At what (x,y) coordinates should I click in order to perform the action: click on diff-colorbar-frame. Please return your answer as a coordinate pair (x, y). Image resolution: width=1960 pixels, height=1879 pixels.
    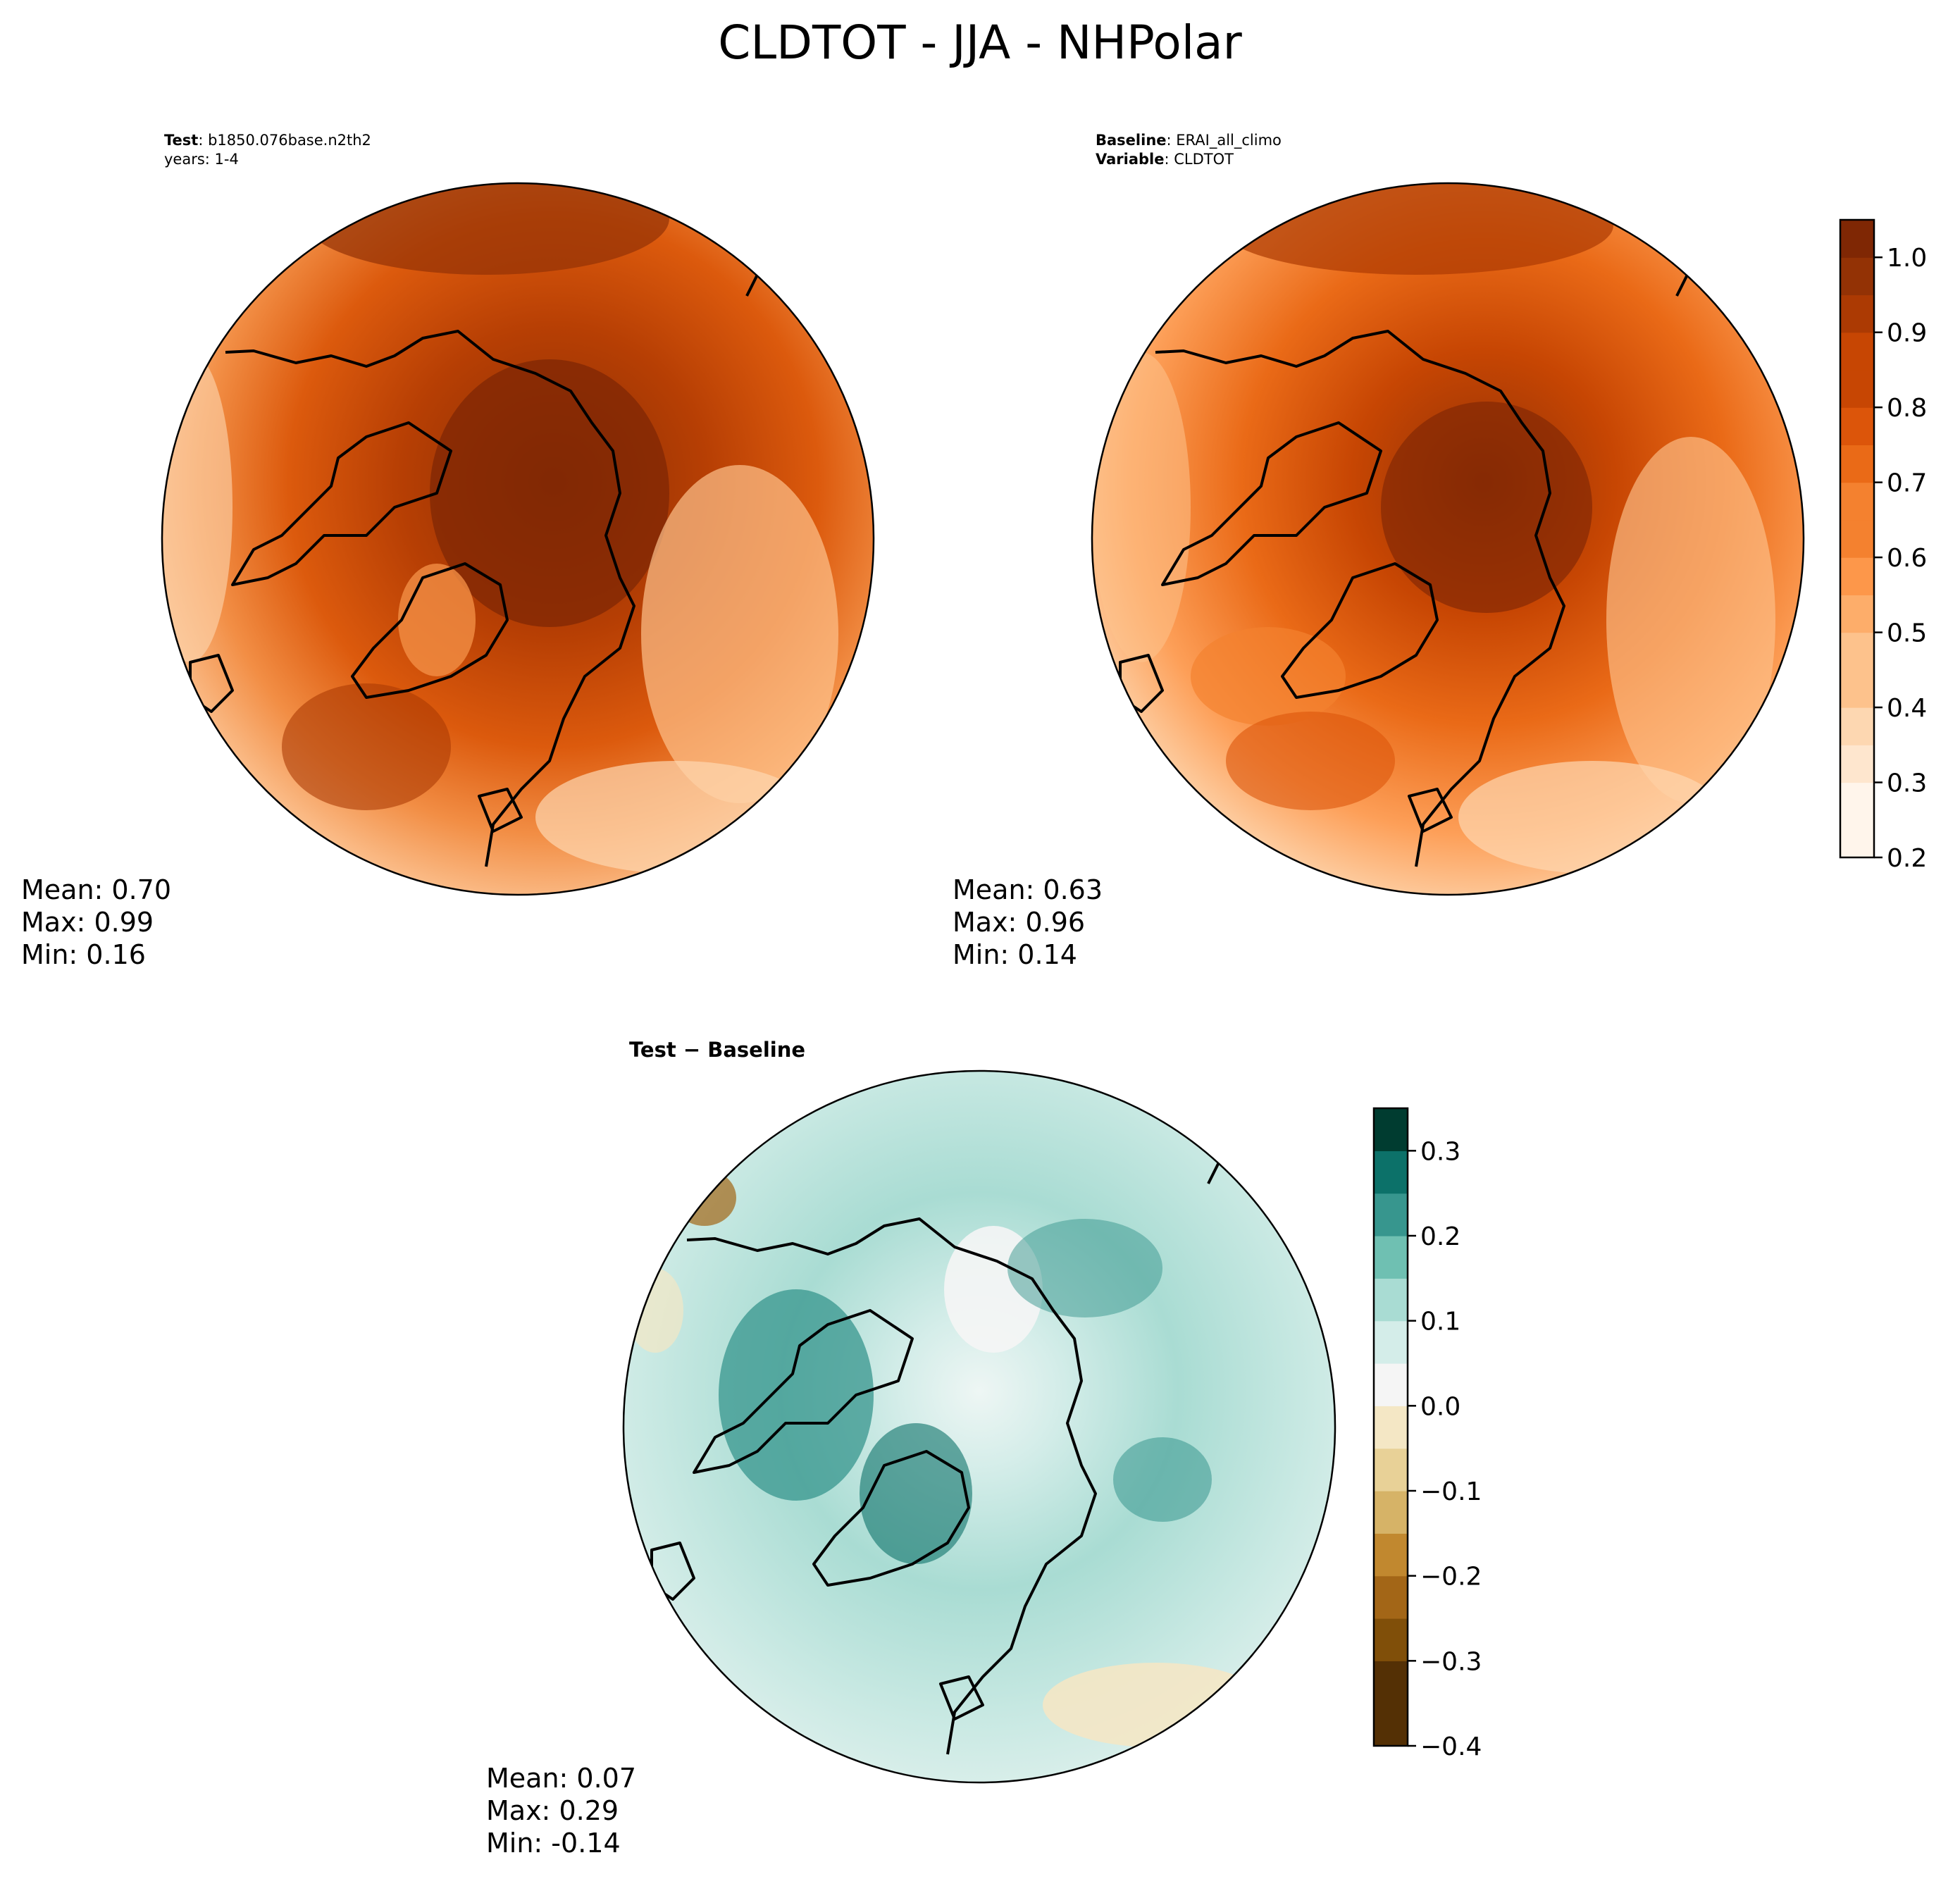
    Looking at the image, I should click on (1391, 1427).